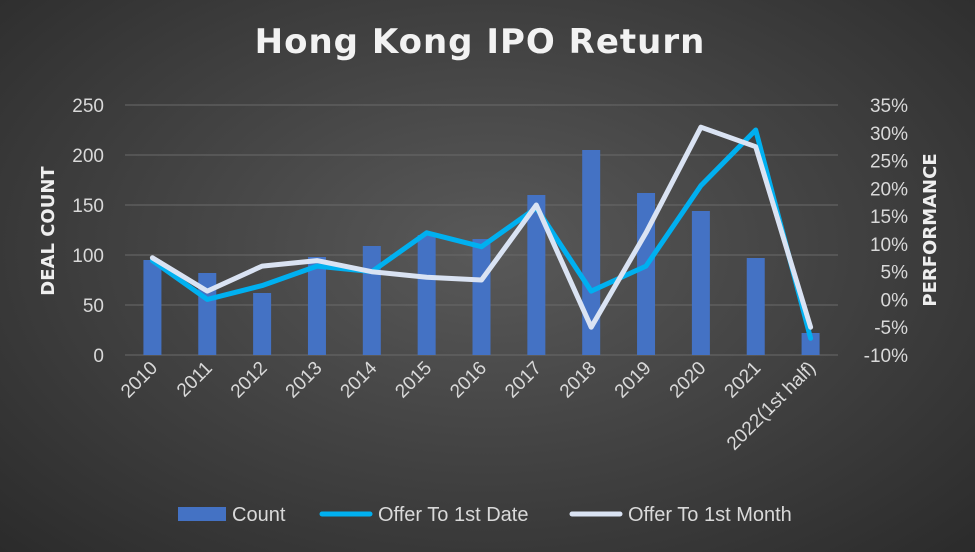  I want to click on legend-swatch-bar, so click(202, 514).